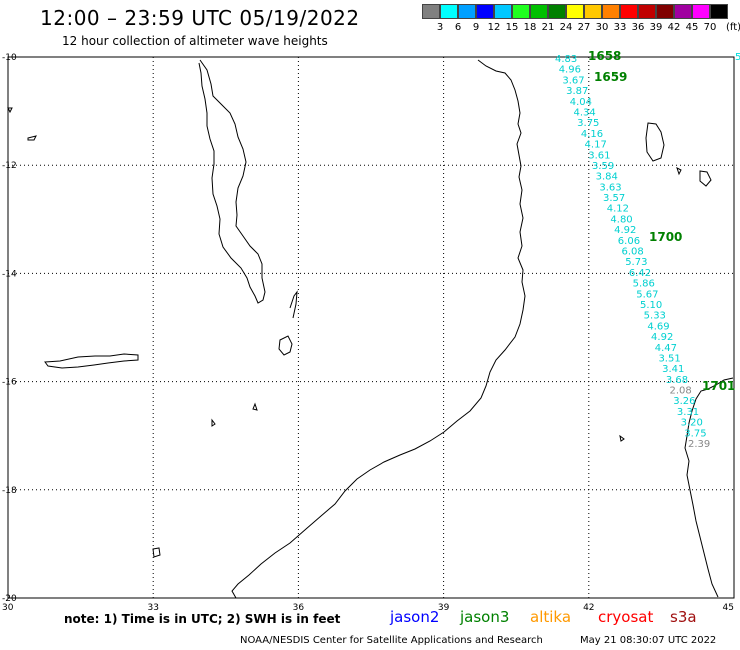  I want to click on satellite-label: cryosat, so click(626, 617).